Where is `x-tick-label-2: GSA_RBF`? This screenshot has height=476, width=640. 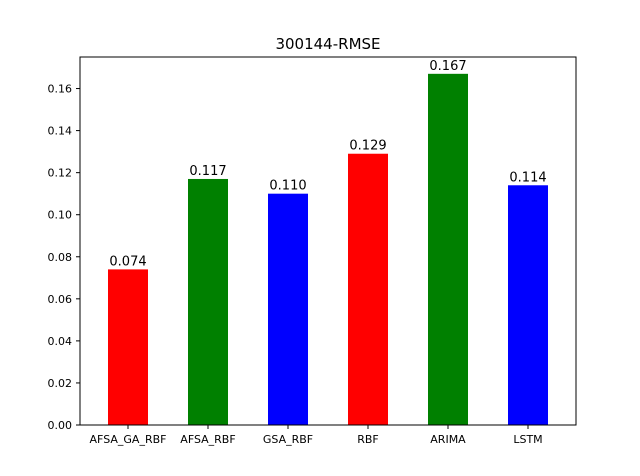
x-tick-label-2: GSA_RBF is located at coordinates (288, 439).